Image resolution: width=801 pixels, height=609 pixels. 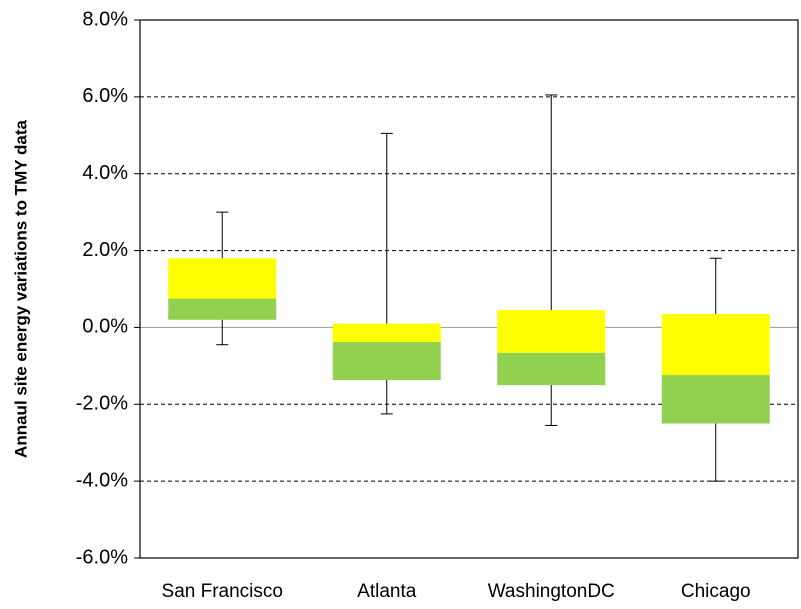 I want to click on y-tick-label: -4.0%, so click(x=102, y=480).